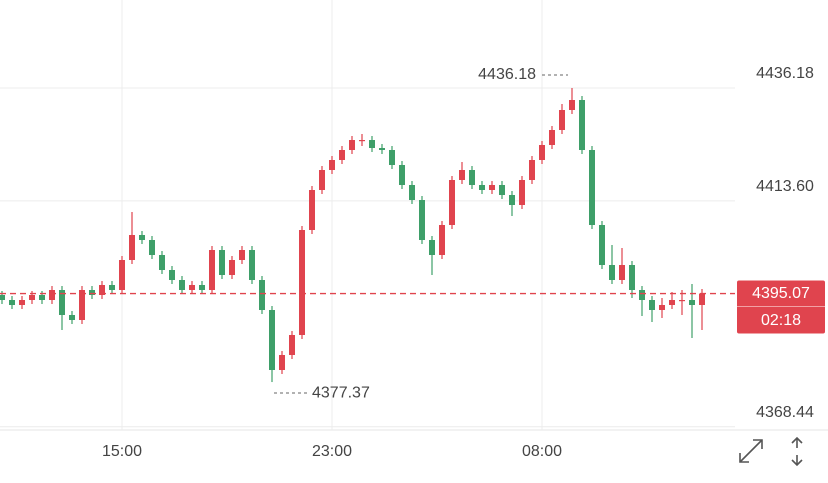  Describe the element at coordinates (785, 73) in the screenshot. I see `y-tick-label: 4436.18` at that location.